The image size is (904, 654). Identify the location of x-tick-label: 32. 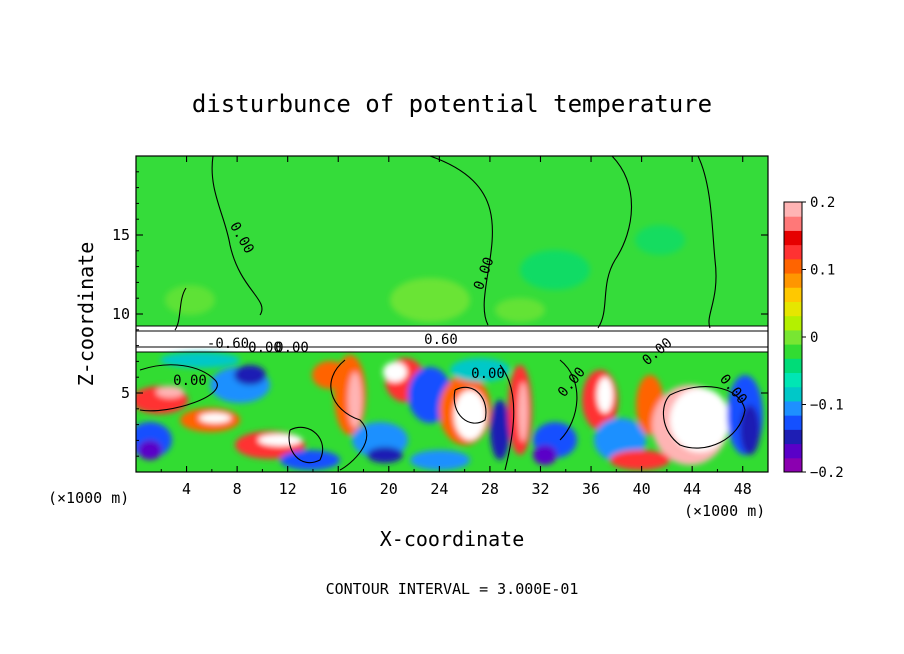
(540, 489).